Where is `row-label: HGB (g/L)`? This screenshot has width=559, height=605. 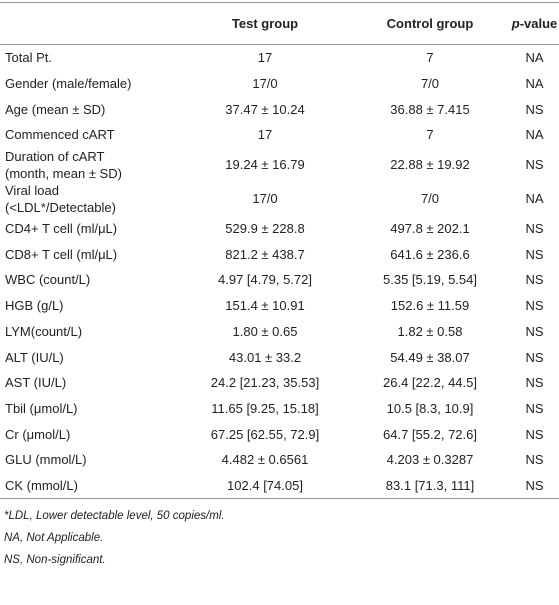 row-label: HGB (g/L) is located at coordinates (34, 306).